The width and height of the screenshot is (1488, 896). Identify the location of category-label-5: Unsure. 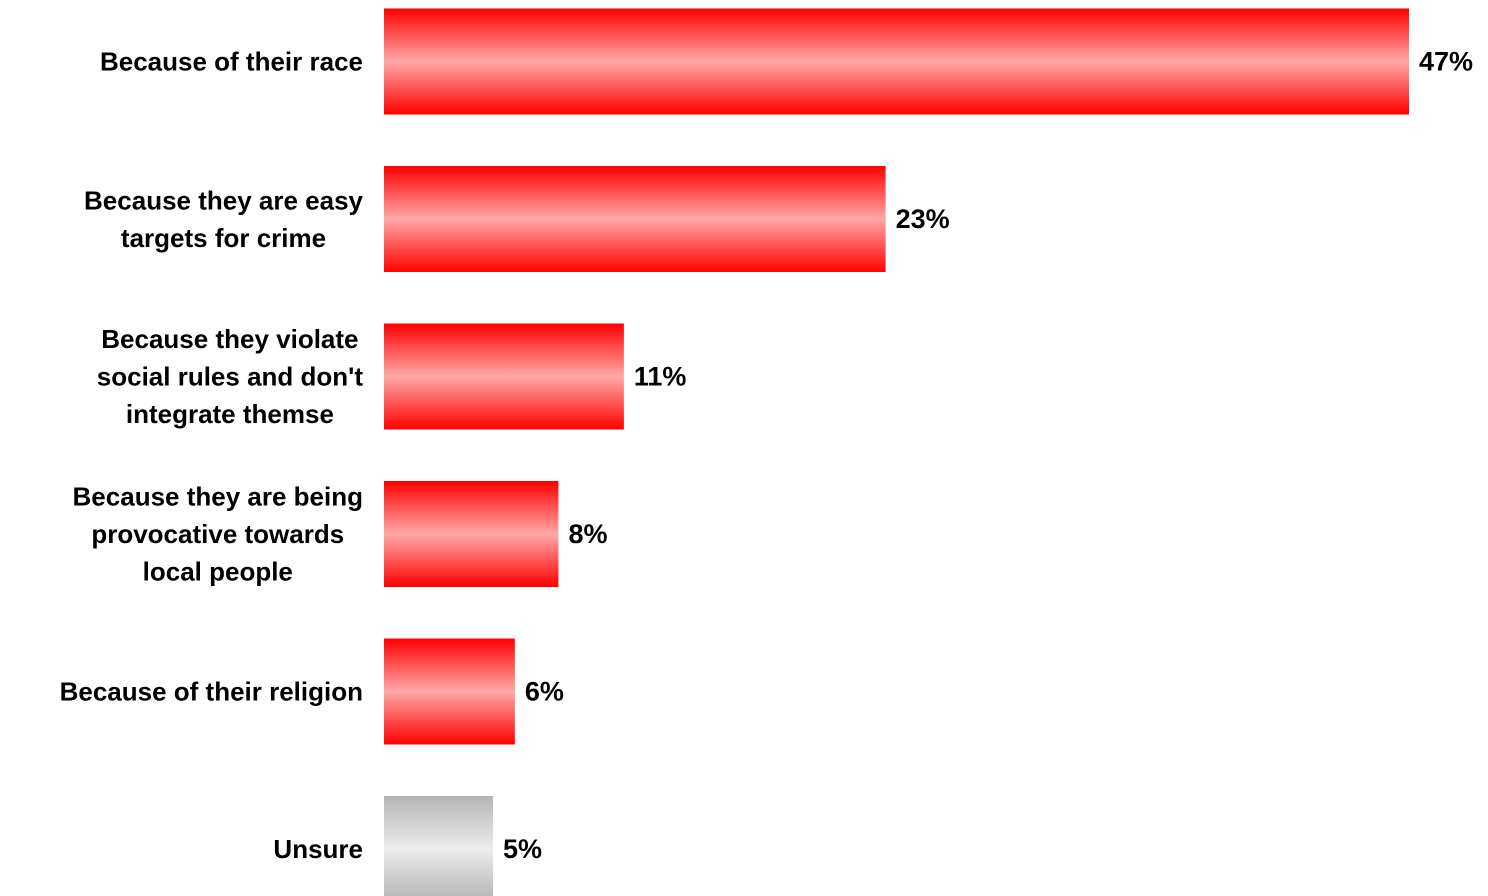
(318, 849).